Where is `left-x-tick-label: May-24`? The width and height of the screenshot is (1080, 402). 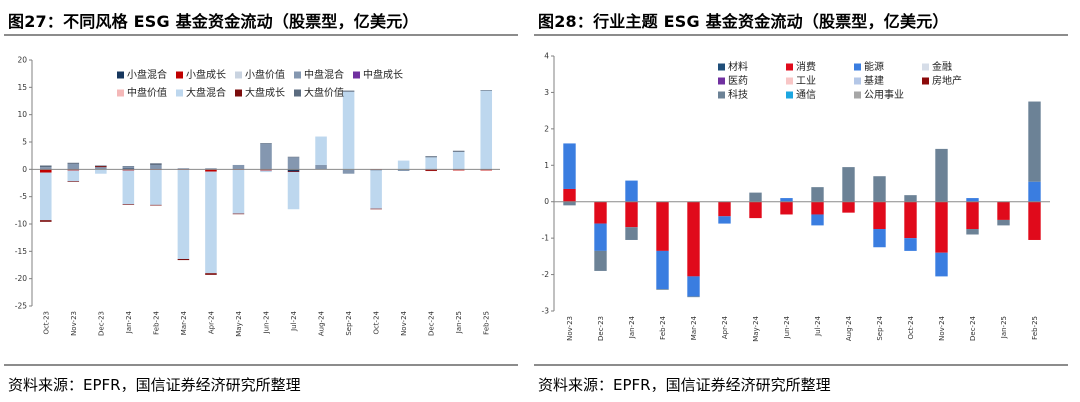 left-x-tick-label: May-24 is located at coordinates (239, 323).